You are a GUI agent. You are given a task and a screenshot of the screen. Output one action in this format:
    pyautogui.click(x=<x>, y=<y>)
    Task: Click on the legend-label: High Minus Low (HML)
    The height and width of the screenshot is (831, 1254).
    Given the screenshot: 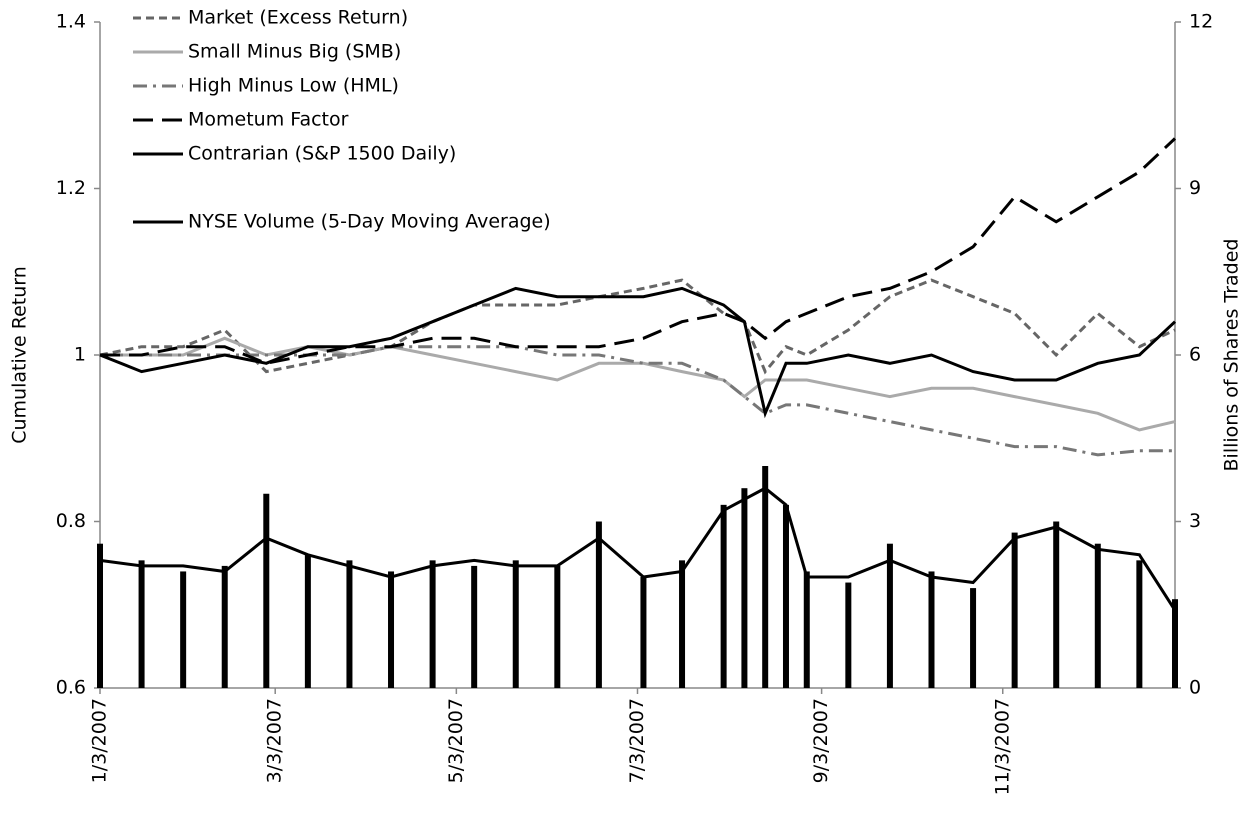 What is the action you would take?
    pyautogui.click(x=293, y=86)
    